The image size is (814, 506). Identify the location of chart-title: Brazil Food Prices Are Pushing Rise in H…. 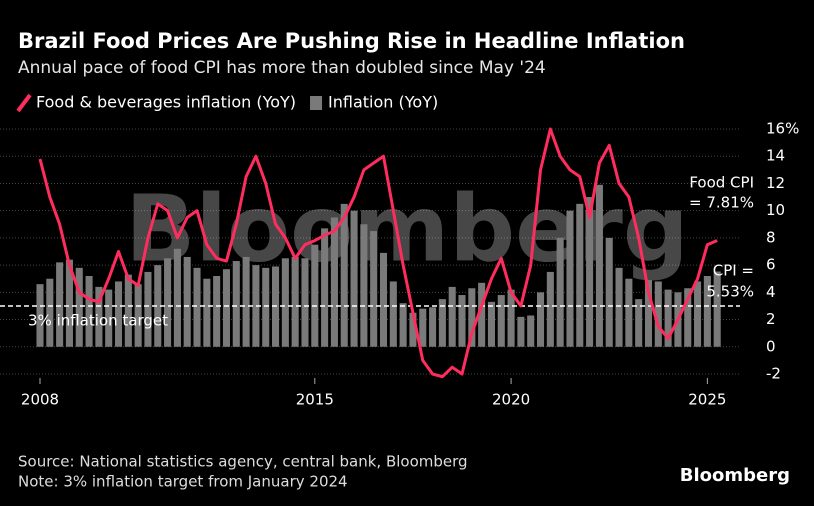
(351, 41).